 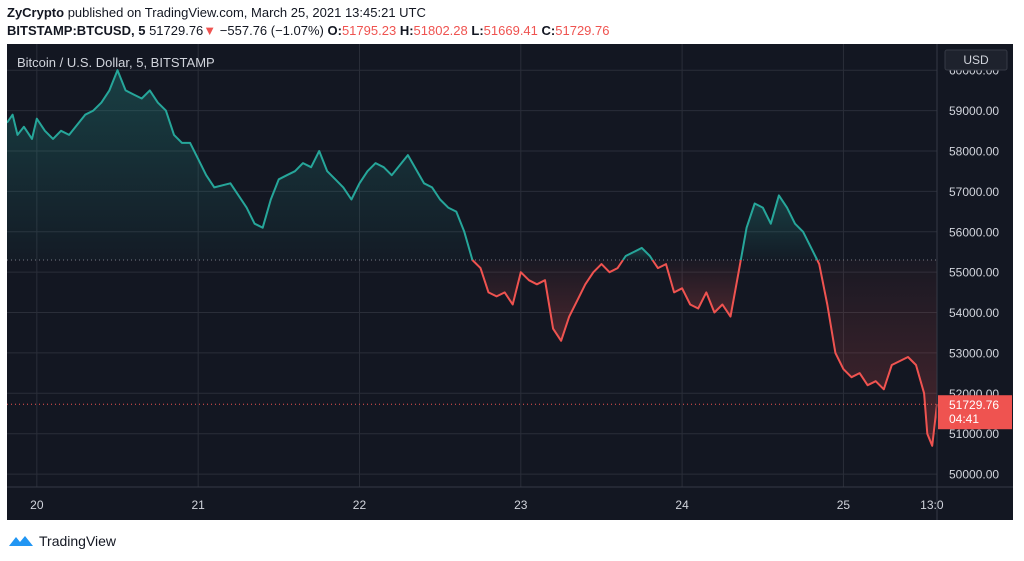 What do you see at coordinates (116, 62) in the screenshot?
I see `chart-title: Bitcoin / U.S. Dollar, 5, BITSTAMP` at bounding box center [116, 62].